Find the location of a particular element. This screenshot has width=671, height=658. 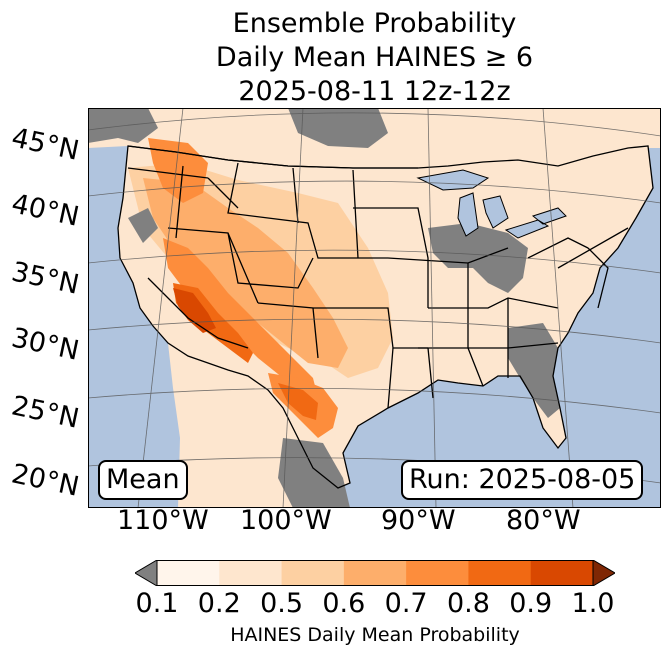

colorbar-frame is located at coordinates (375, 573).